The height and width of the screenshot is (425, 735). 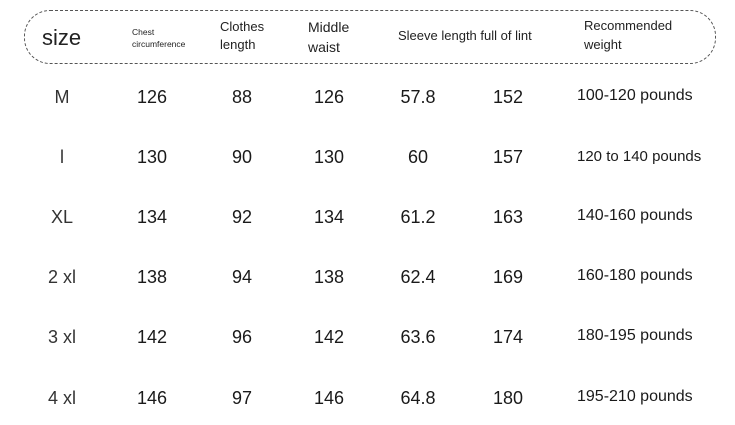 What do you see at coordinates (508, 97) in the screenshot?
I see `cell-unlabeled-value: 152` at bounding box center [508, 97].